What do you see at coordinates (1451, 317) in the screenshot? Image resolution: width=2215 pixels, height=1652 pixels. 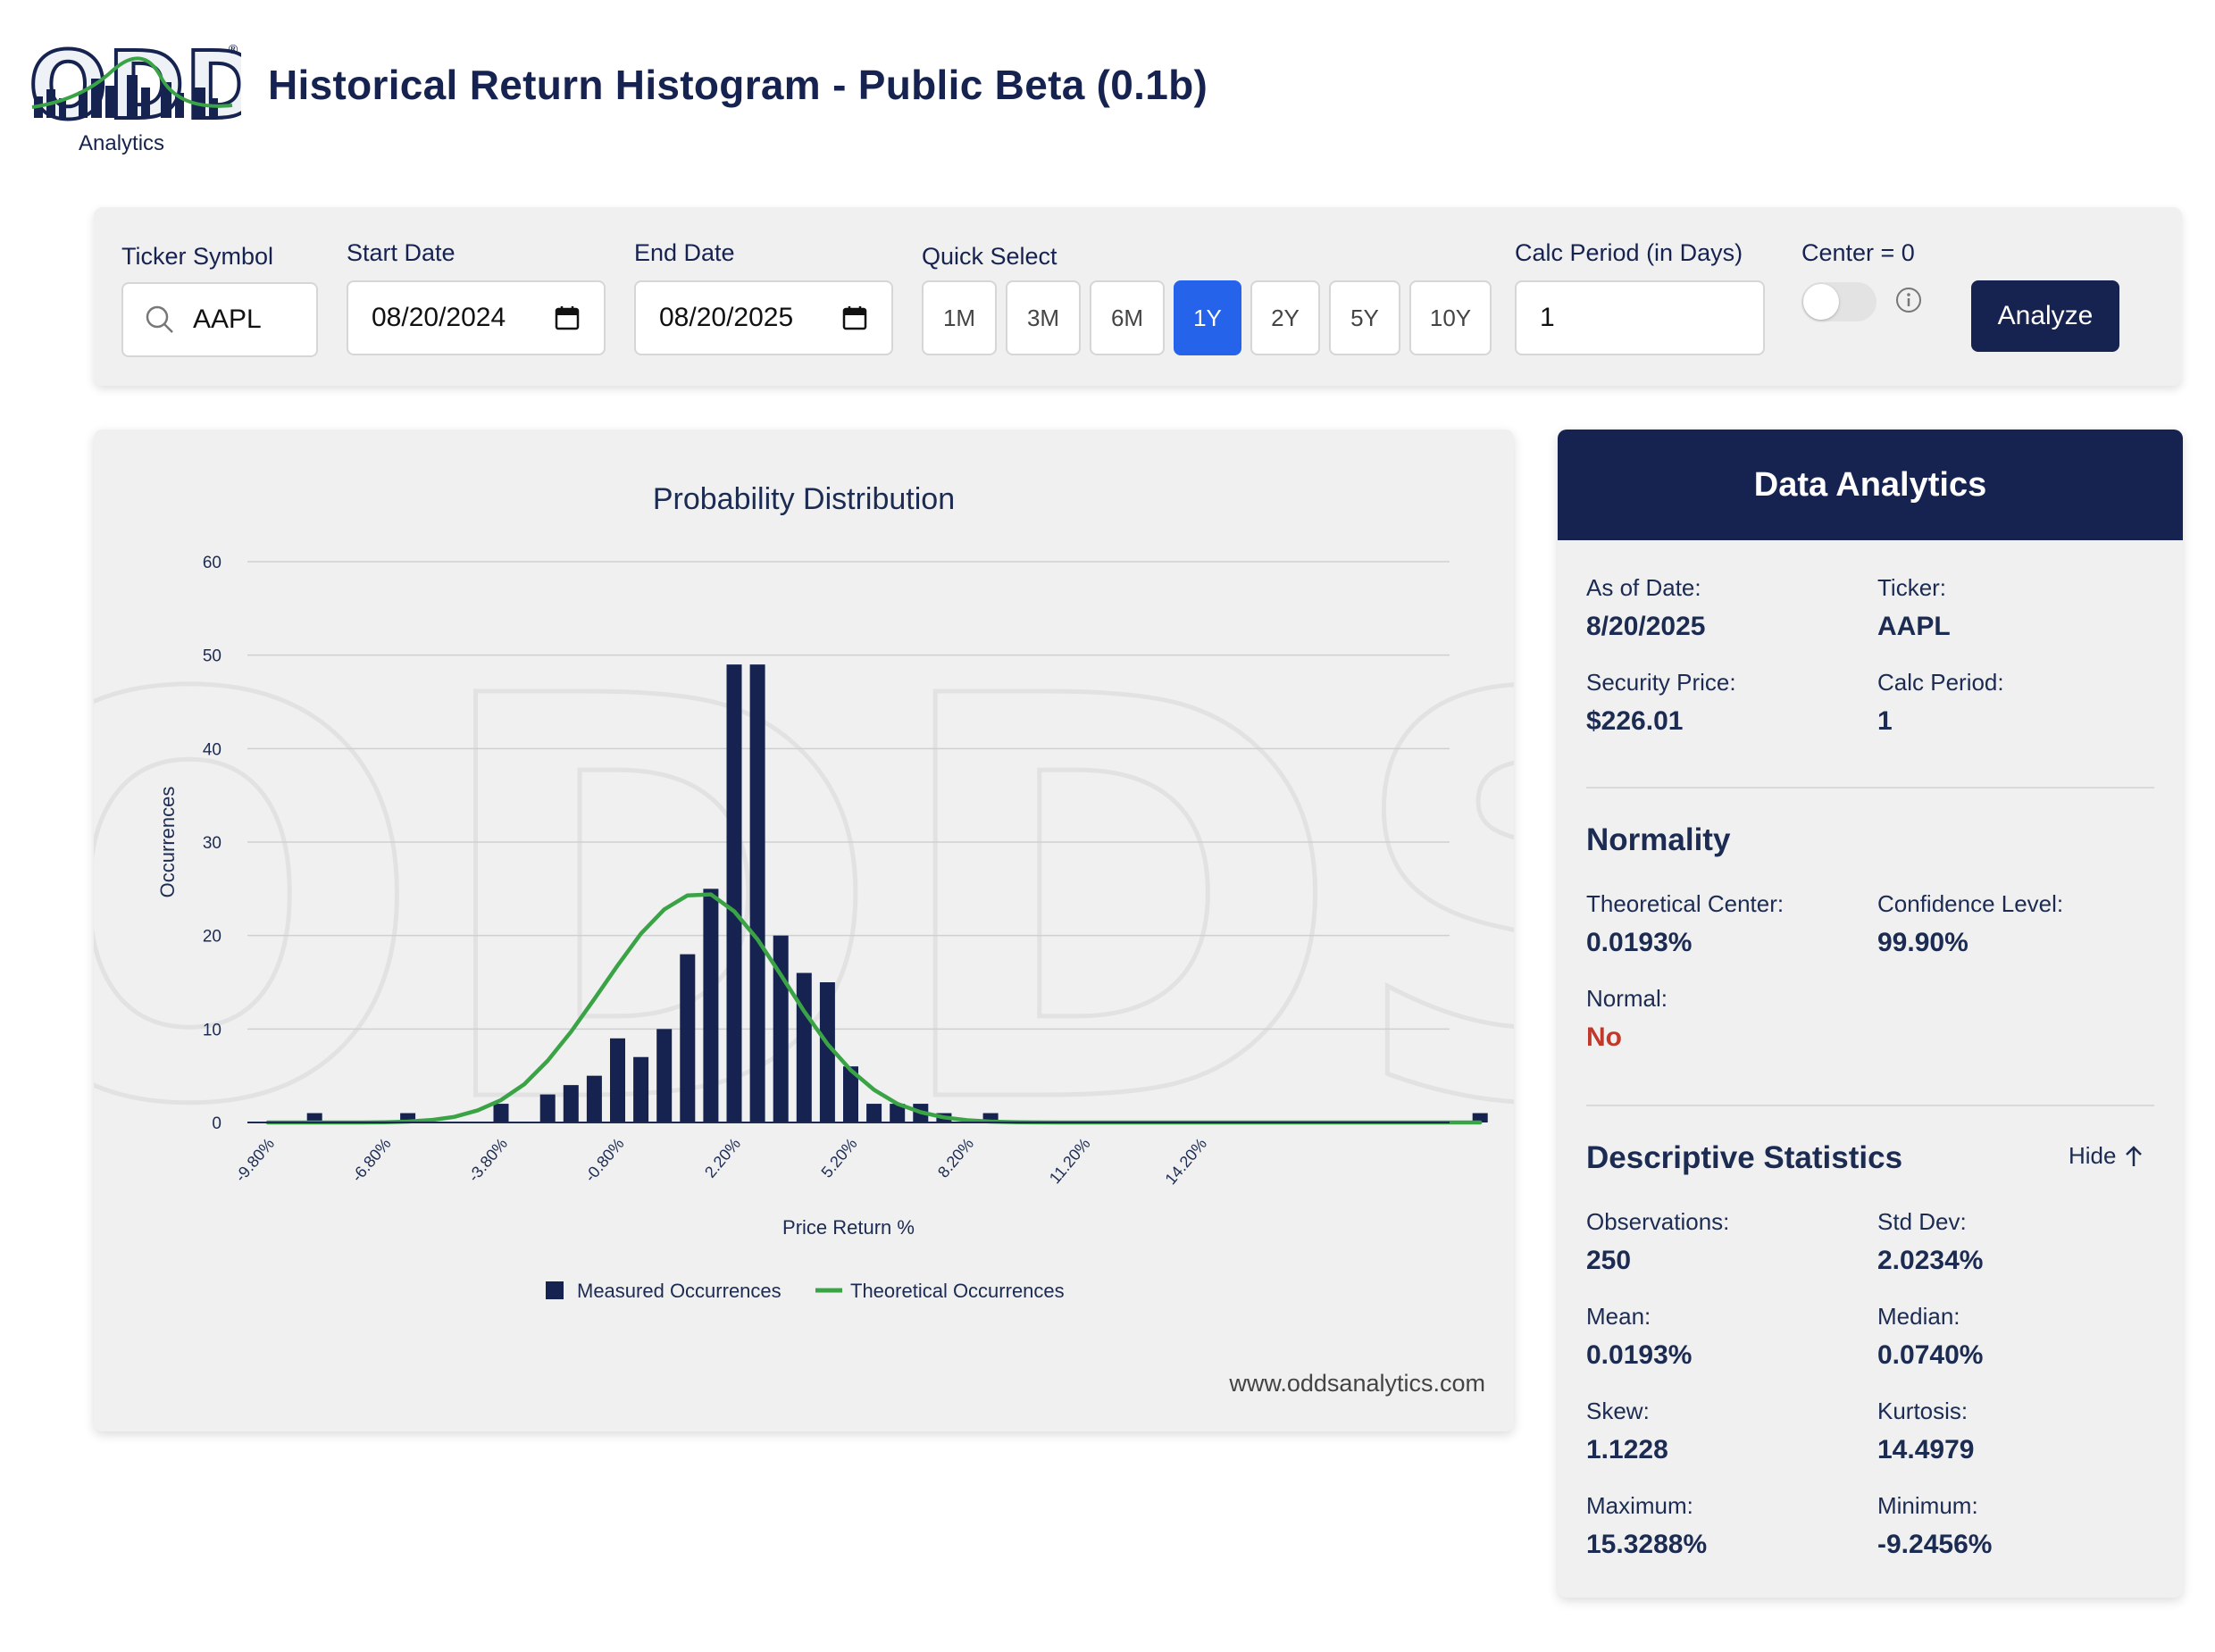 I see `quick-select-10y: 10Y` at bounding box center [1451, 317].